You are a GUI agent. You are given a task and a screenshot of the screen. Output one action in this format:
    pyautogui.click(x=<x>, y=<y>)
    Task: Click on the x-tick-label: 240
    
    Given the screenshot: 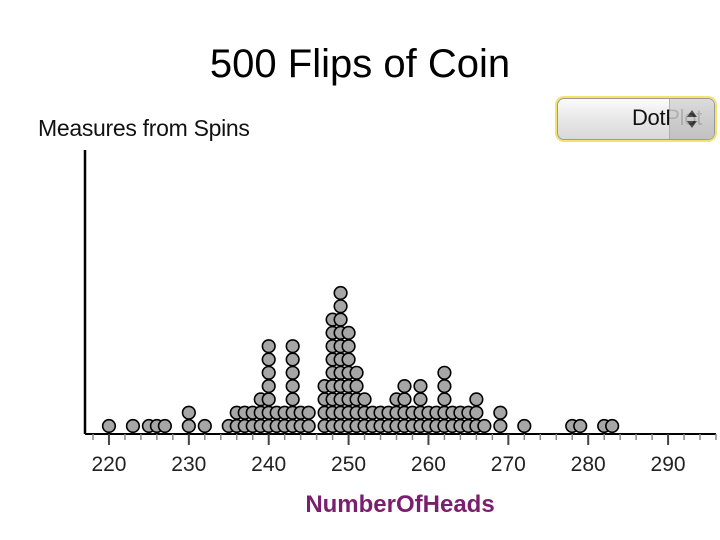 What is the action you would take?
    pyautogui.click(x=268, y=464)
    